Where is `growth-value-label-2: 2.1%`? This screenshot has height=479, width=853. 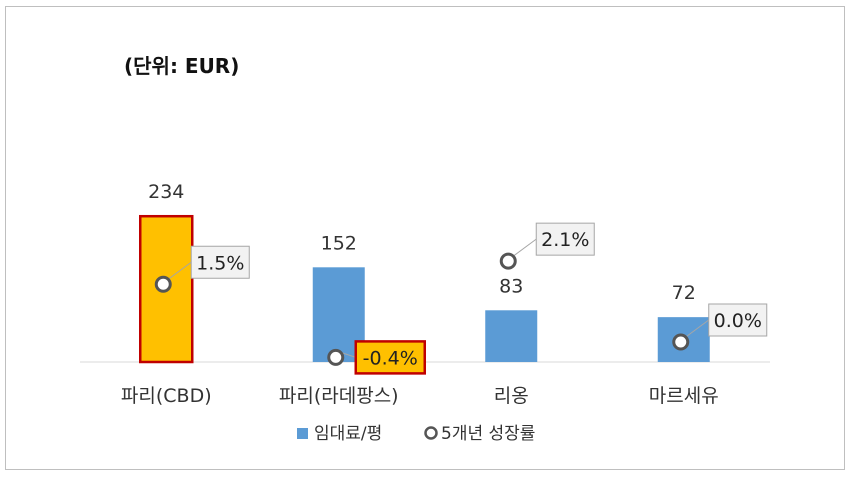 growth-value-label-2: 2.1% is located at coordinates (565, 240).